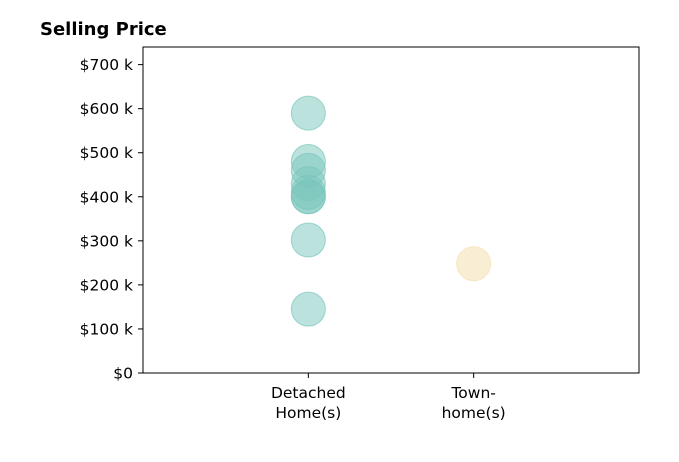  What do you see at coordinates (388, 397) in the screenshot?
I see `x-axis: Detached Home(s) Town-home(s)` at bounding box center [388, 397].